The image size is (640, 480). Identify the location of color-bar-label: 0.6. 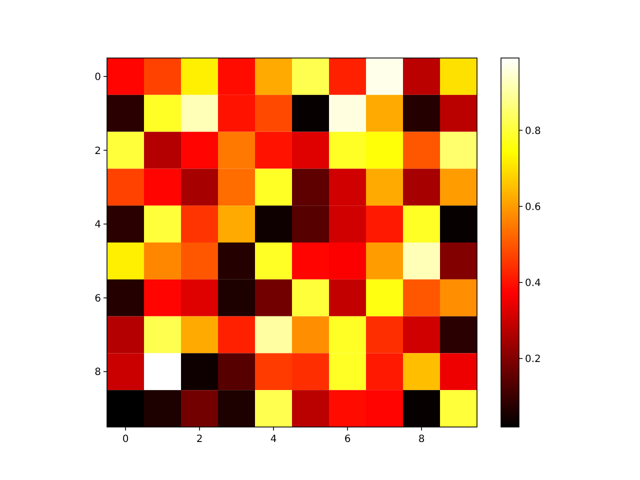
(533, 207).